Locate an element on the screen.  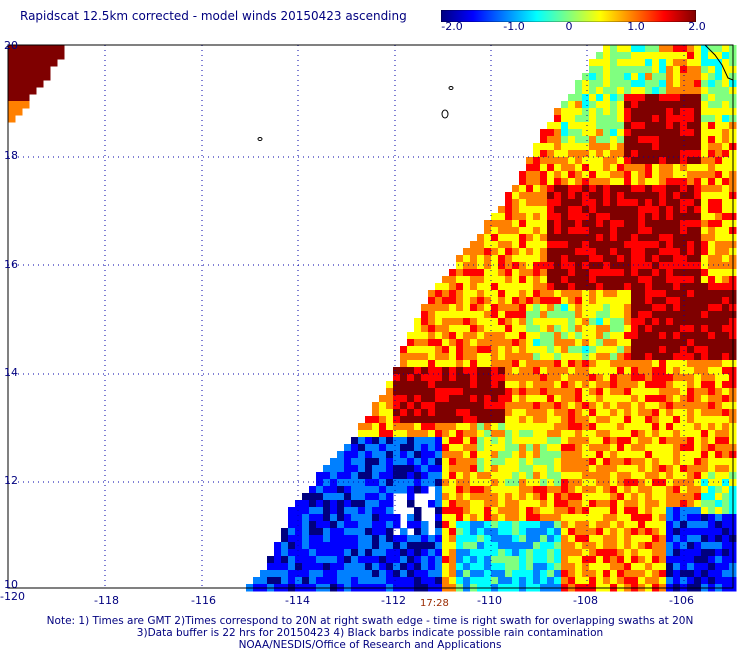
lat-label: 12 is located at coordinates (11, 480).